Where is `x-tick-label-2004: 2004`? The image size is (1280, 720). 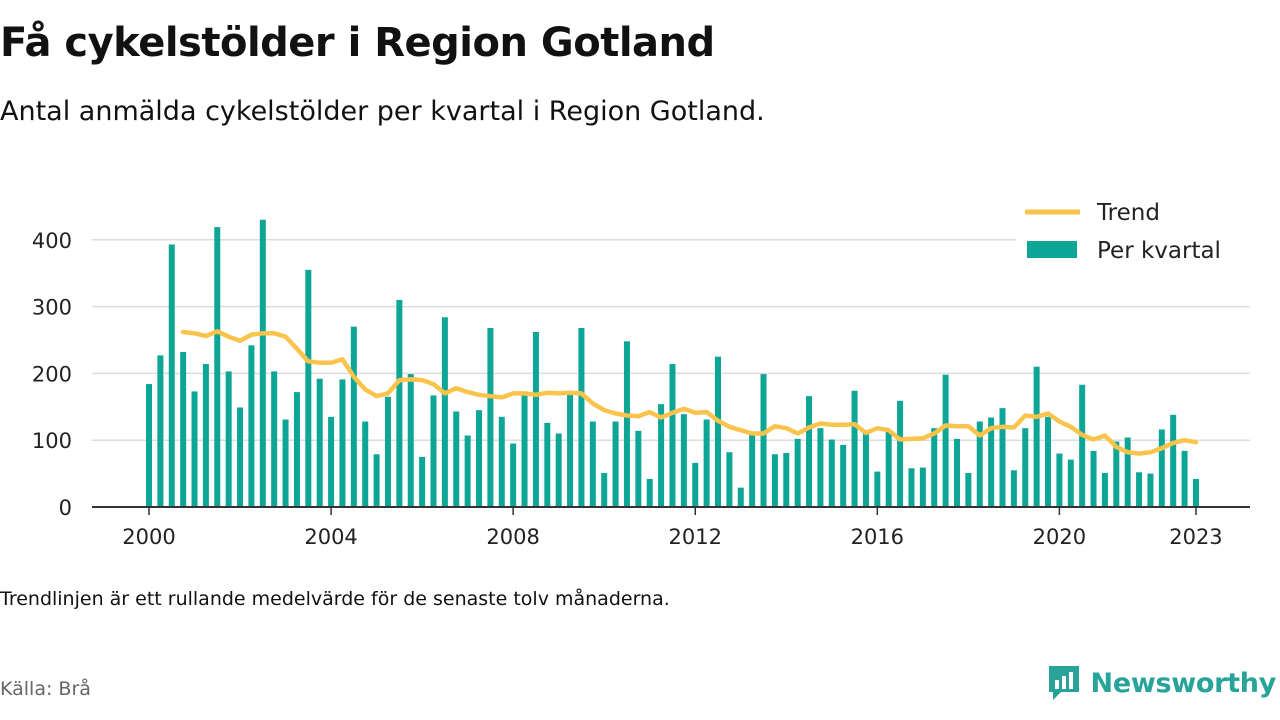 x-tick-label-2004: 2004 is located at coordinates (330, 537).